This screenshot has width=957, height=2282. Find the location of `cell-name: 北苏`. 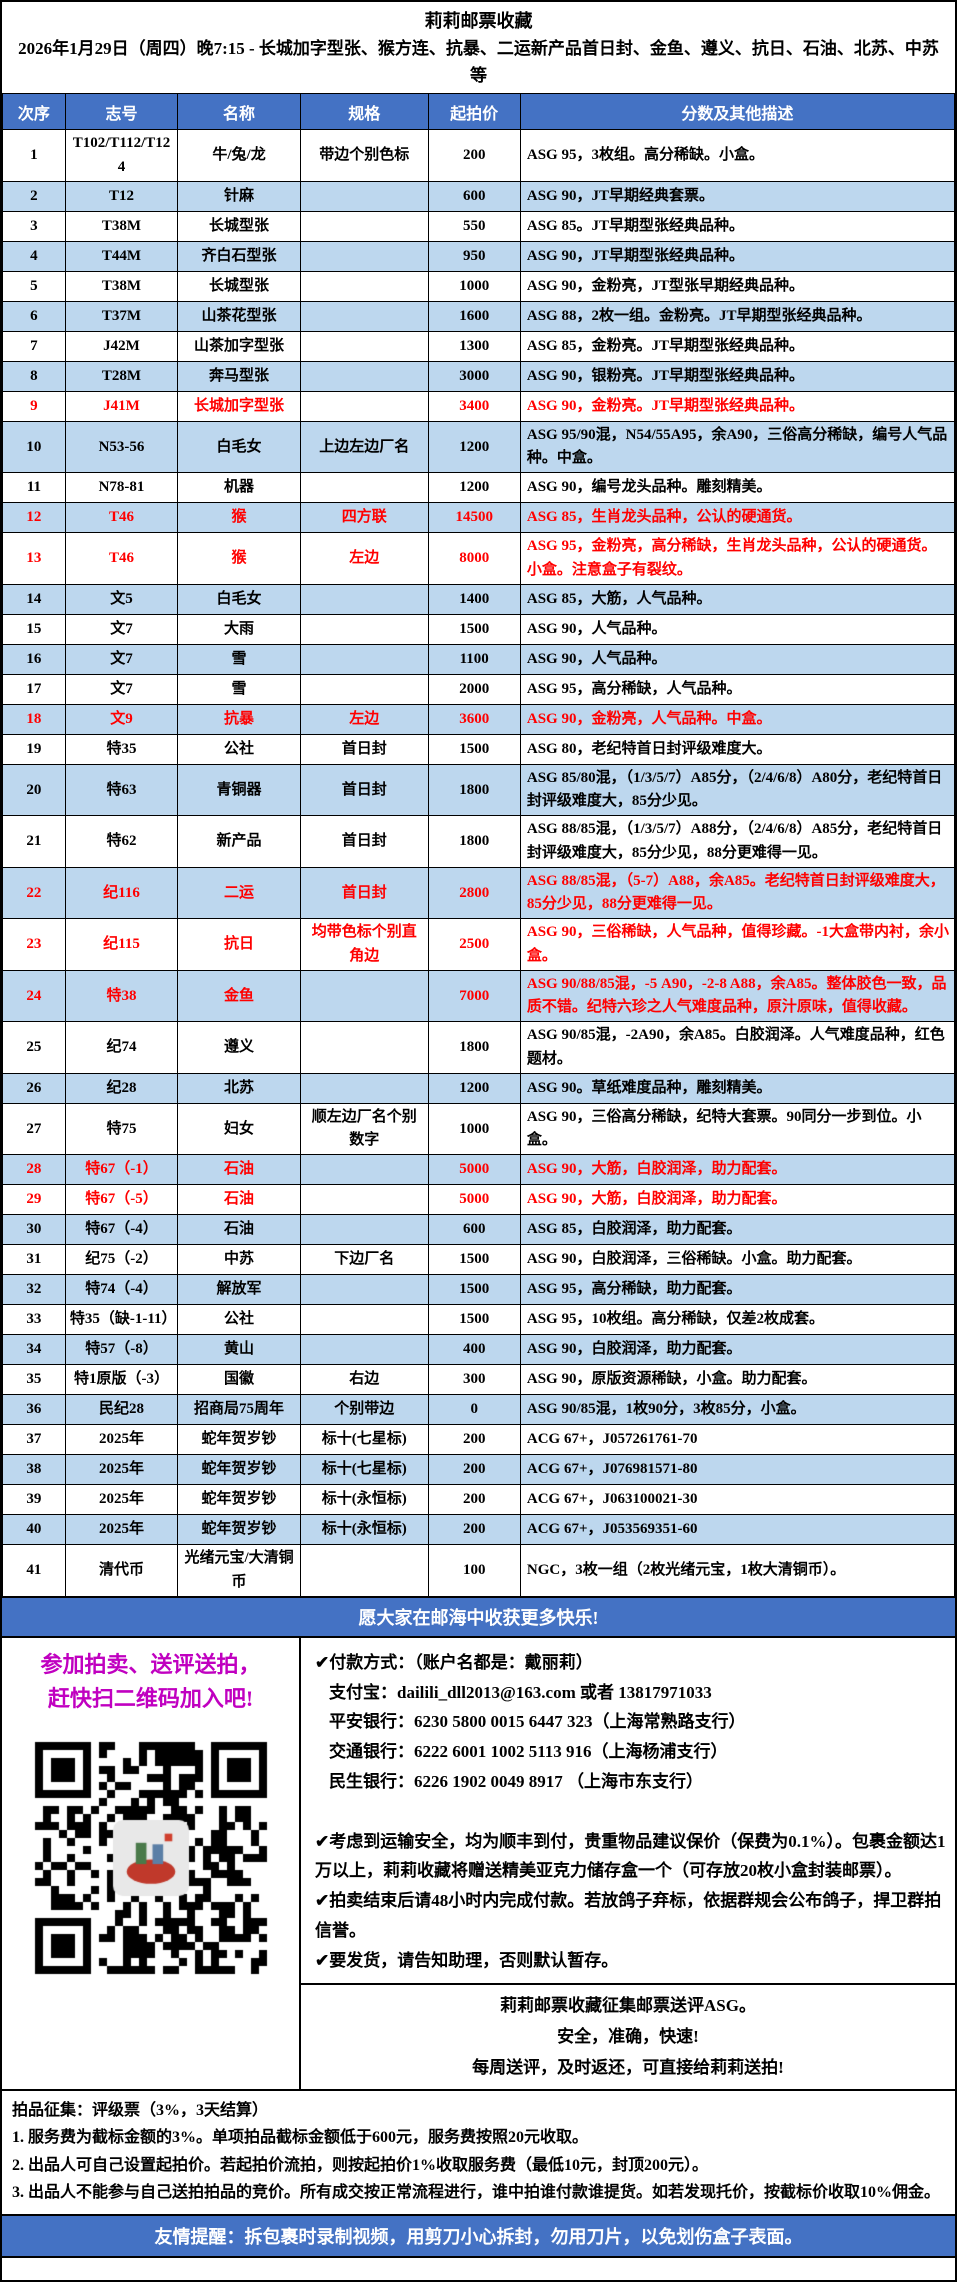

cell-name: 北苏 is located at coordinates (239, 1088).